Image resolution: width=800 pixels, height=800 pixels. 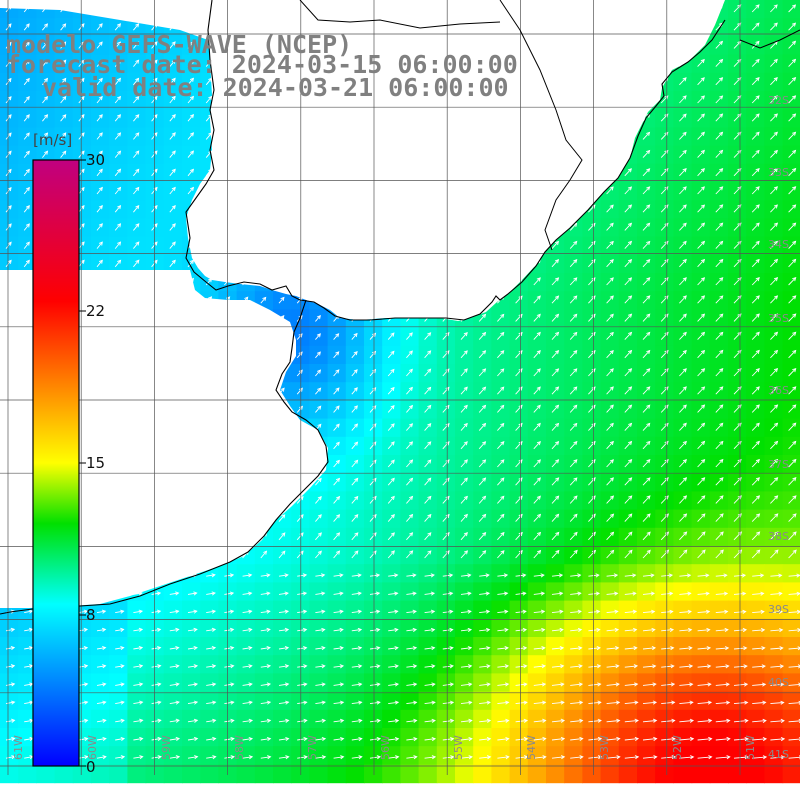 What do you see at coordinates (778, 390) in the screenshot?
I see `lat-label: 36S` at bounding box center [778, 390].